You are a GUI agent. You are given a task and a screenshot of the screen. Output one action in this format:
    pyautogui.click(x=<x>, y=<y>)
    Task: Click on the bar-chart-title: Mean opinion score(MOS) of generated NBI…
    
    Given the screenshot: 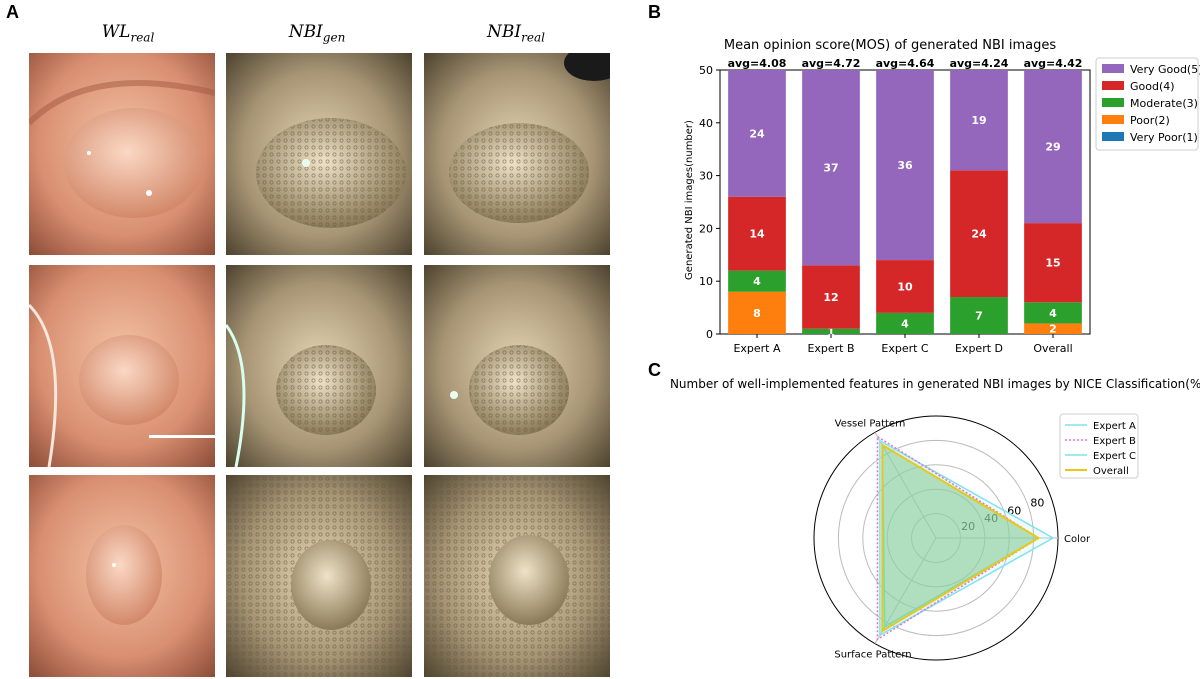 What is the action you would take?
    pyautogui.click(x=890, y=45)
    